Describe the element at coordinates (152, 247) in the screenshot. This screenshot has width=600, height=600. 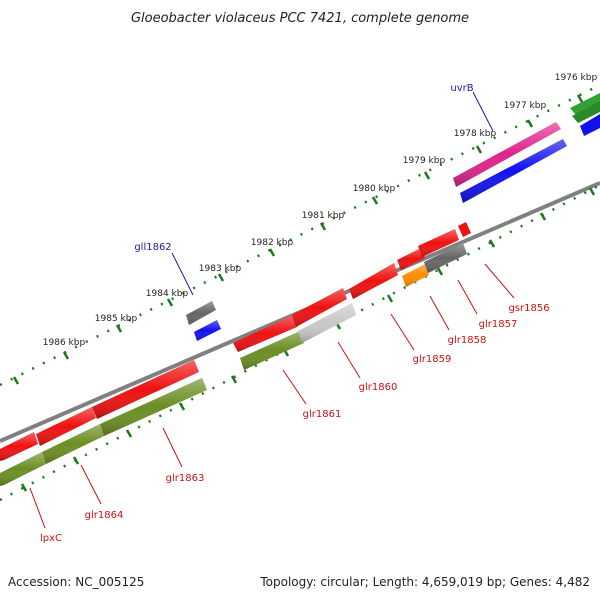
I see `gene-label-gll1862: gll1862` at that location.